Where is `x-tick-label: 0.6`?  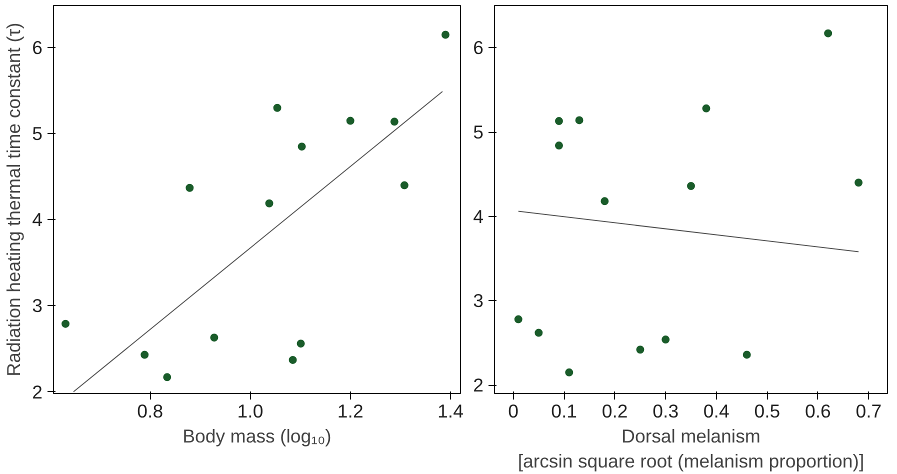 x-tick-label: 0.6 is located at coordinates (817, 411).